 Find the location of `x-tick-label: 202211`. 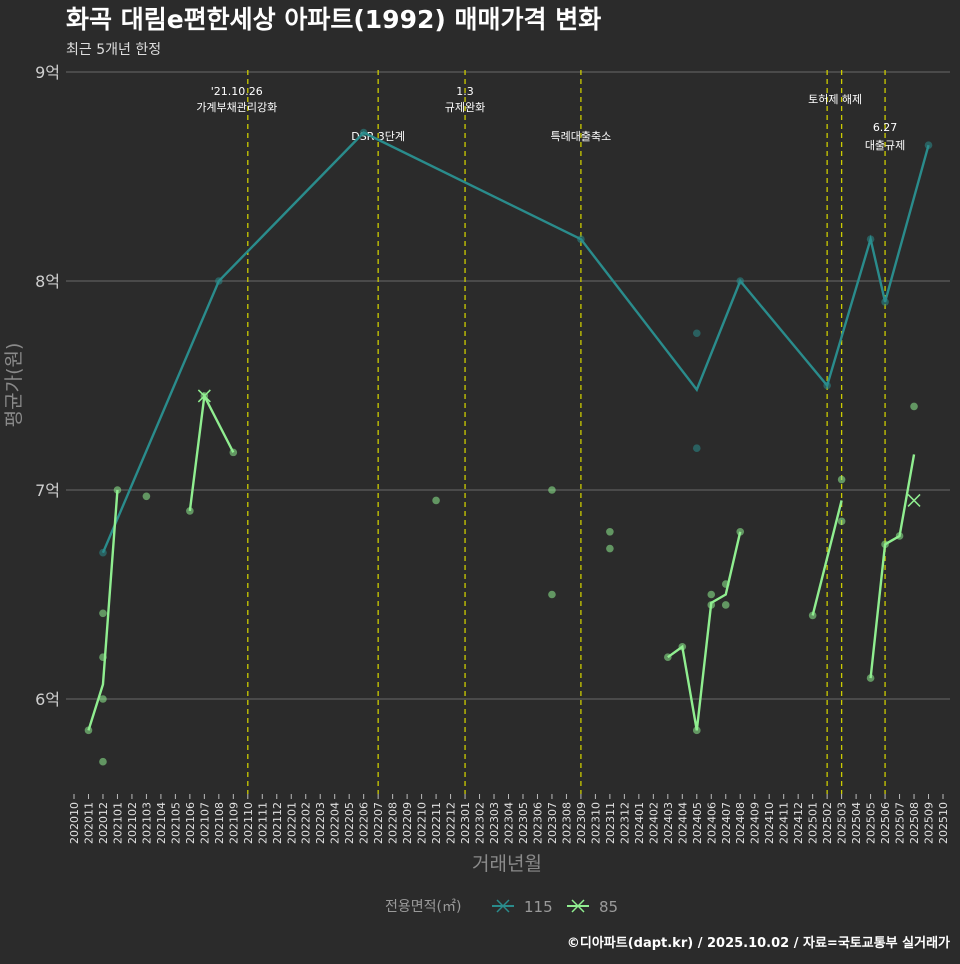

x-tick-label: 202211 is located at coordinates (436, 823).